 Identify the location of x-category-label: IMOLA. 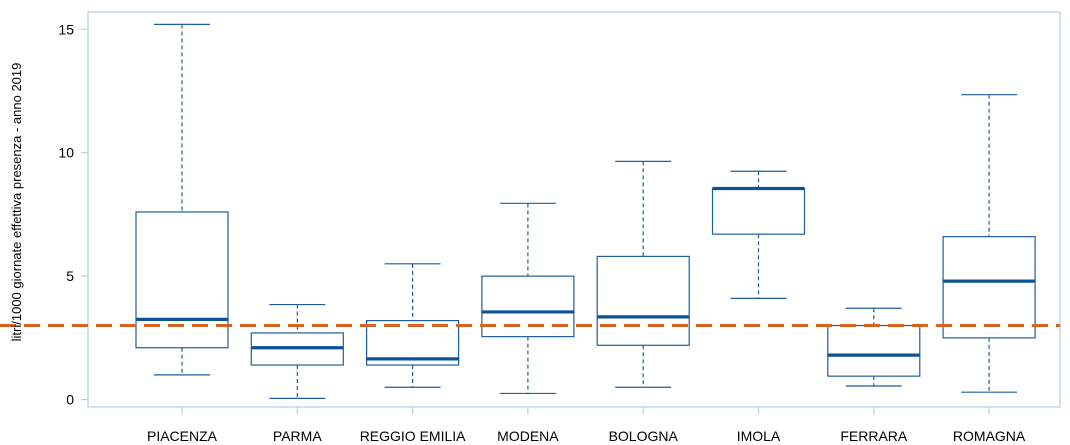
(759, 436).